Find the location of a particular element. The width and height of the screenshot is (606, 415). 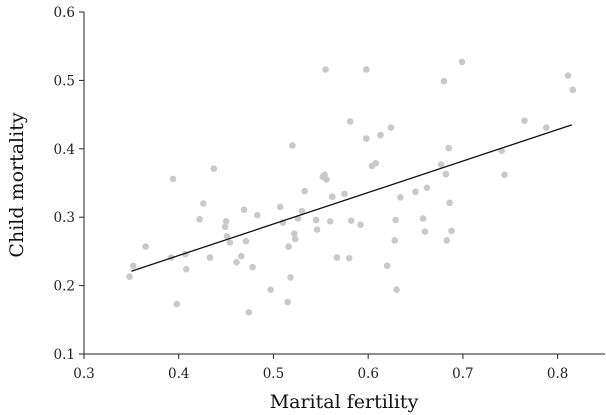

y-tick-label: 0.1 is located at coordinates (64, 355).